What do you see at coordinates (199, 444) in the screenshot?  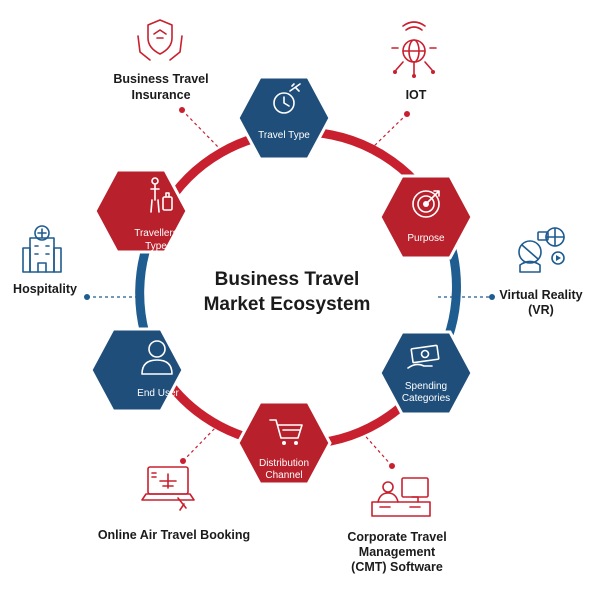 I see `connector-booking` at bounding box center [199, 444].